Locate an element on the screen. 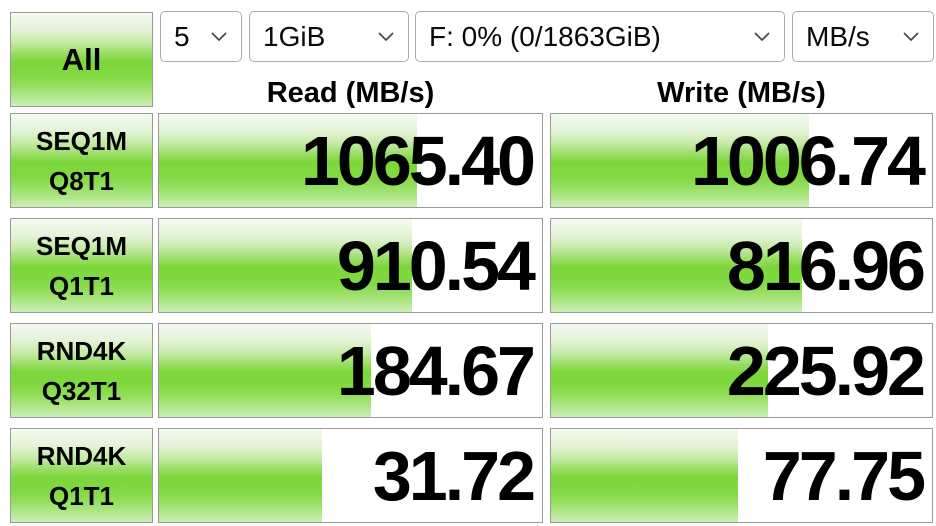  row-button-seq1m-q8t1: SEQ1M Q8T1 is located at coordinates (81, 160).